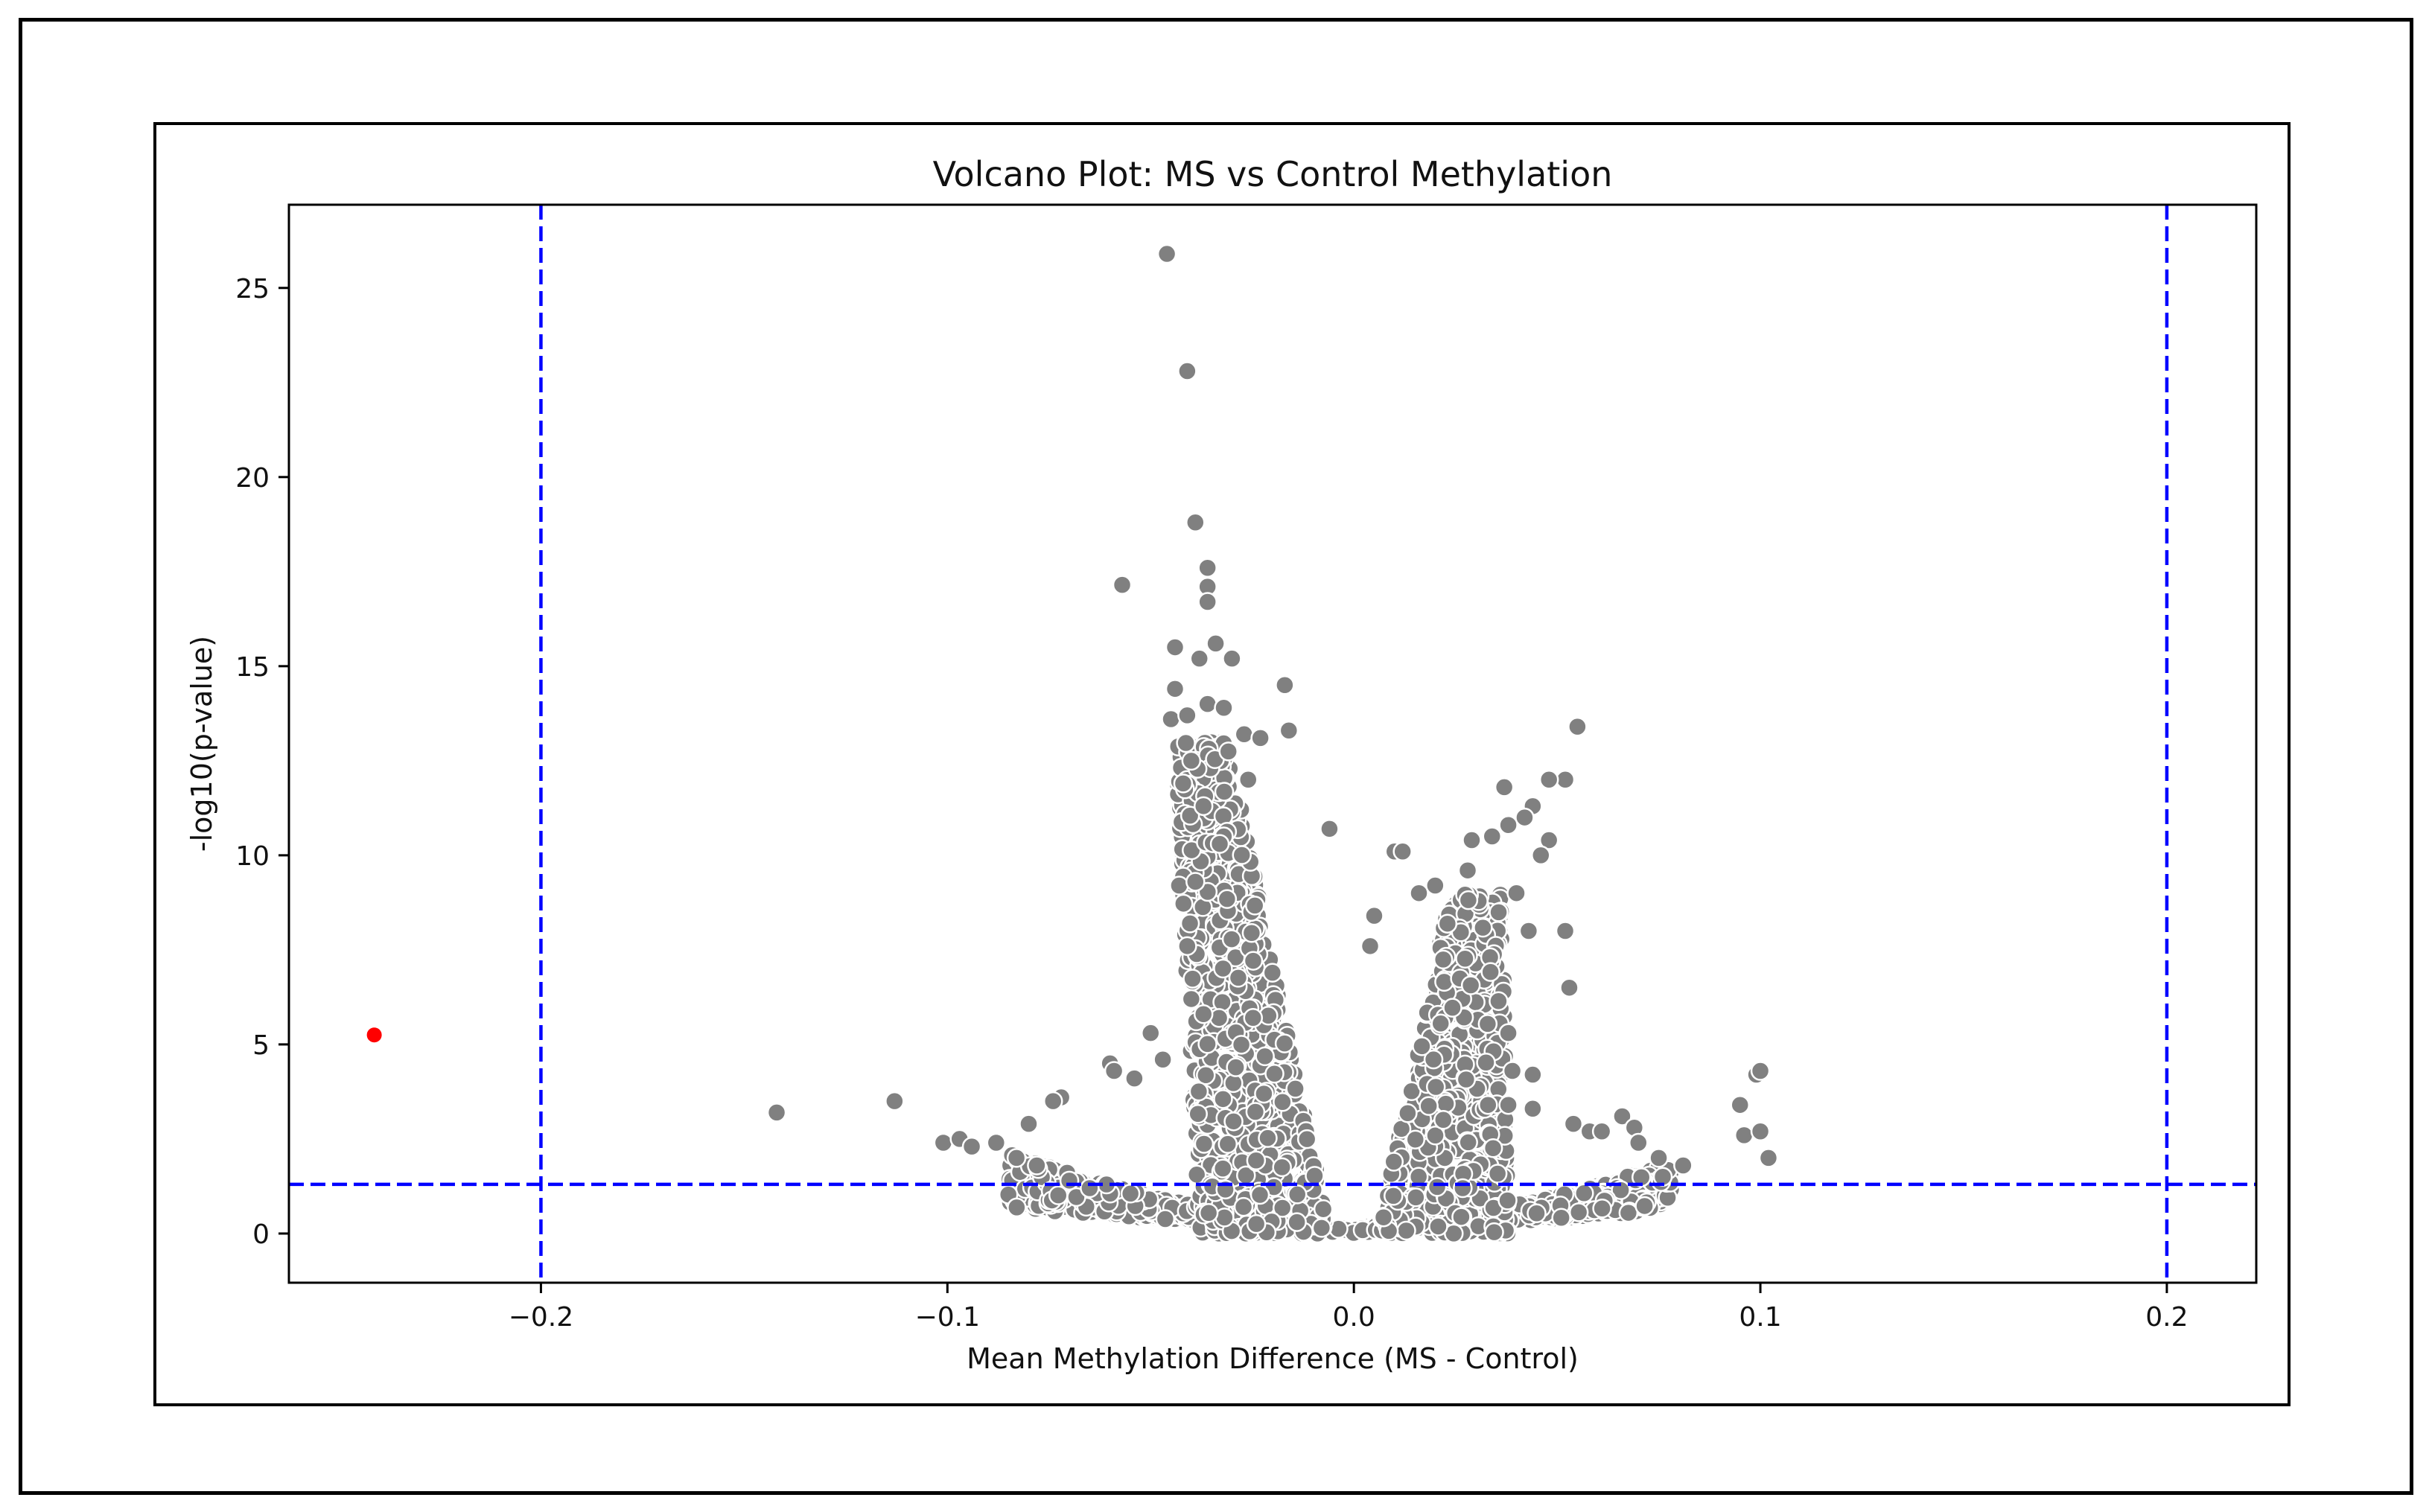  What do you see at coordinates (252, 478) in the screenshot?
I see `y-tick-label: 20` at bounding box center [252, 478].